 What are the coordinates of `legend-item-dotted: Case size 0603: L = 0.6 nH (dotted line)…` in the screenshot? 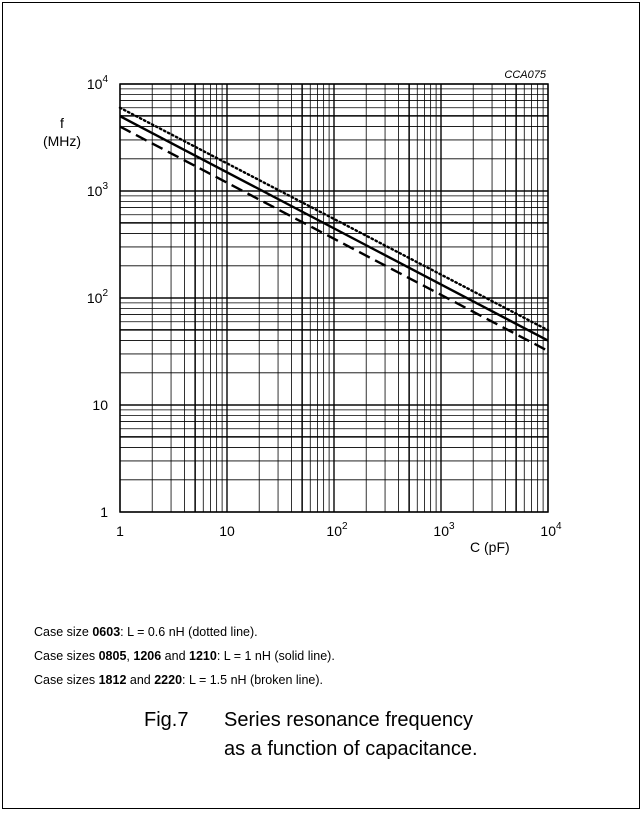 It's located at (146, 632).